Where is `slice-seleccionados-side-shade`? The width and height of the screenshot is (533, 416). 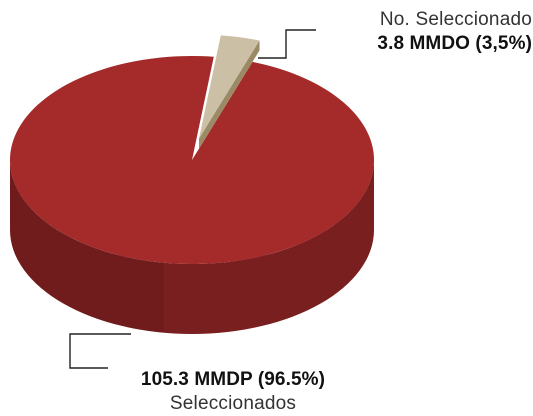 slice-seleccionados-side-shade is located at coordinates (87, 246).